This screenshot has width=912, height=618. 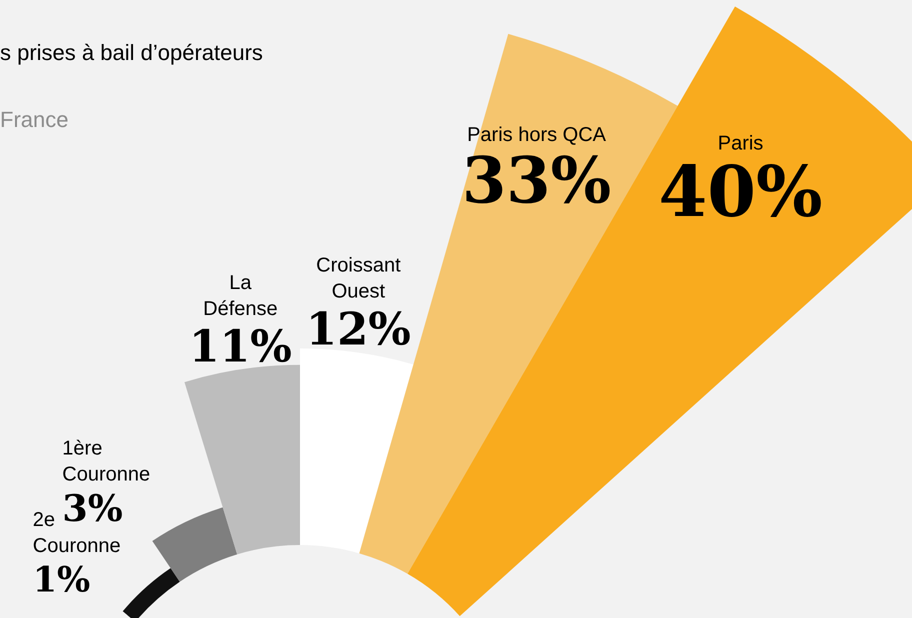 What do you see at coordinates (106, 461) in the screenshot?
I see `category-label: 1ère Couronne` at bounding box center [106, 461].